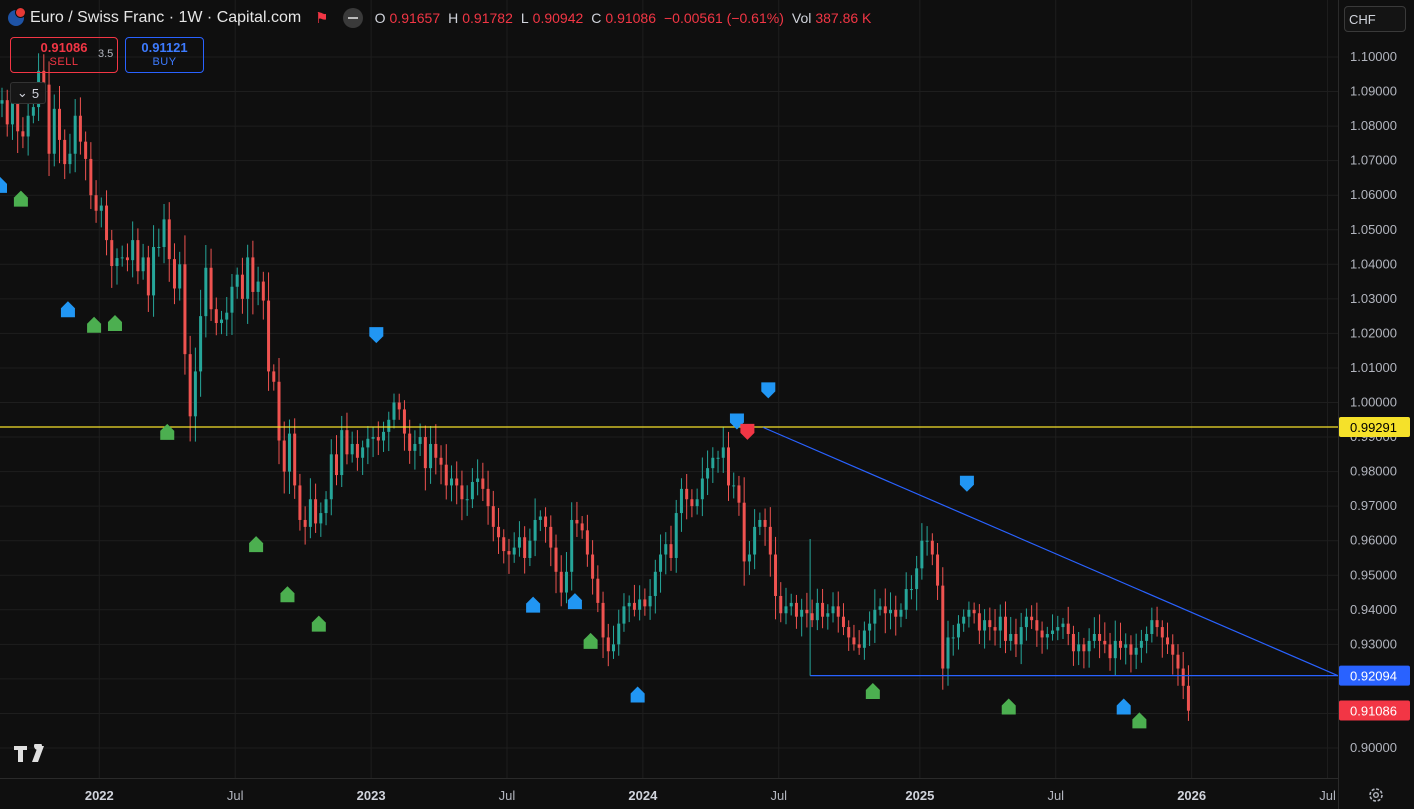  What do you see at coordinates (710, 795) in the screenshot?
I see `time-axis: 2022 Jul 2023 Jul 2024 Jul 2025 Jul 2026 Jul` at bounding box center [710, 795].